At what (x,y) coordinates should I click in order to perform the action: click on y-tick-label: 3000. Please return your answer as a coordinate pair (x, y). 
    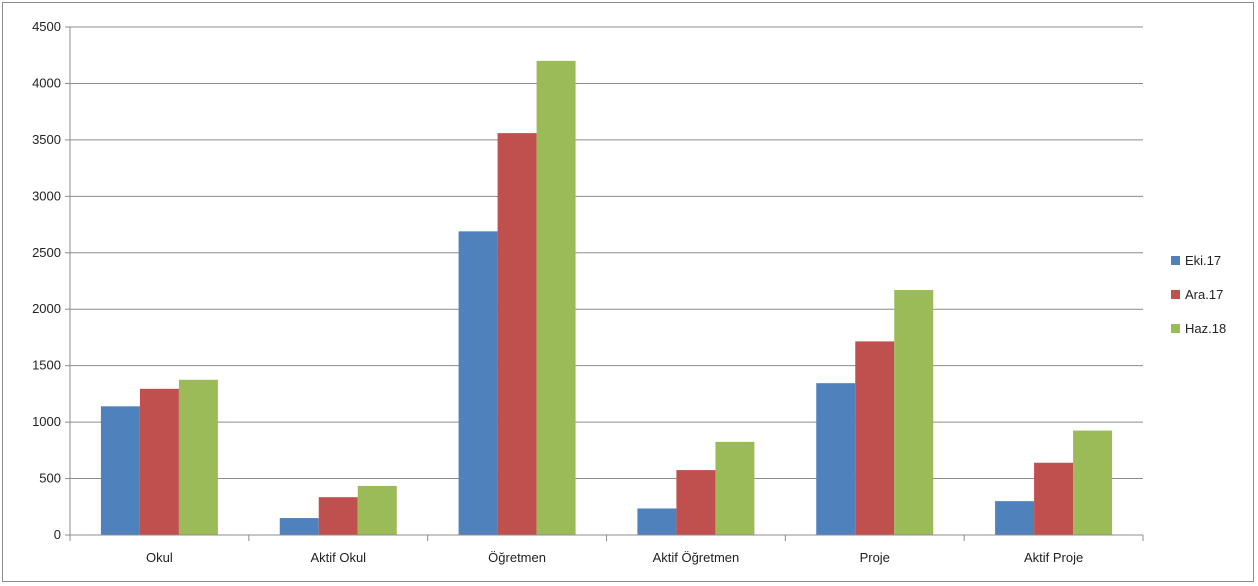
    Looking at the image, I should click on (46, 195).